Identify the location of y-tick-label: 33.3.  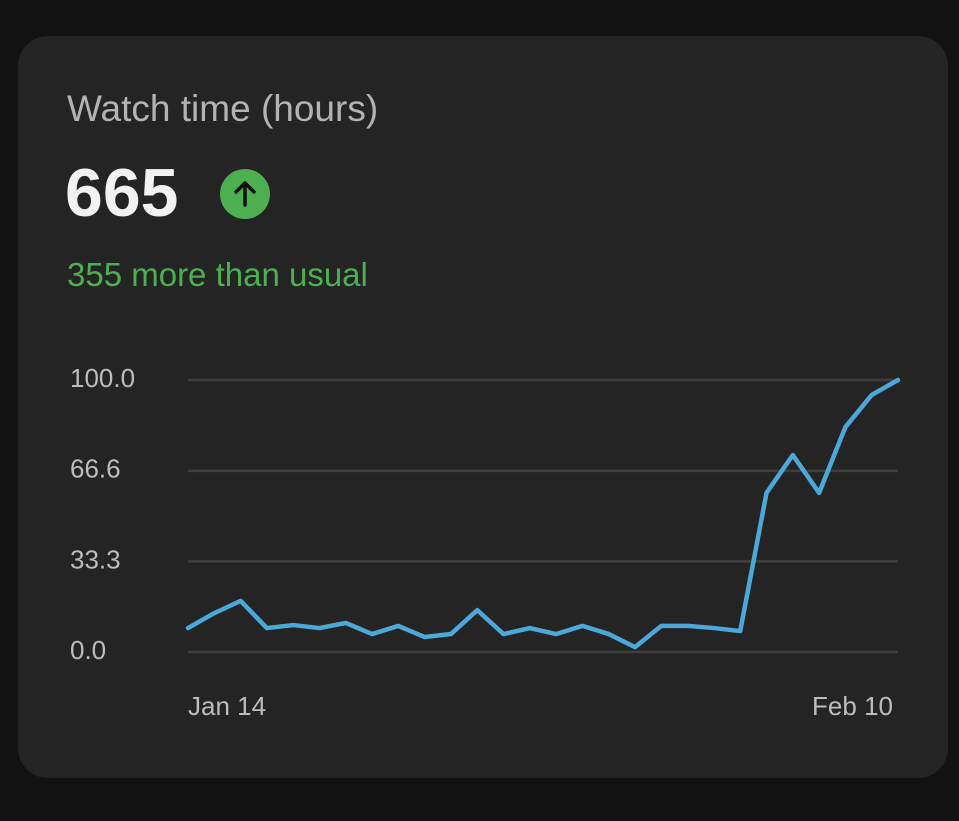
(95, 559).